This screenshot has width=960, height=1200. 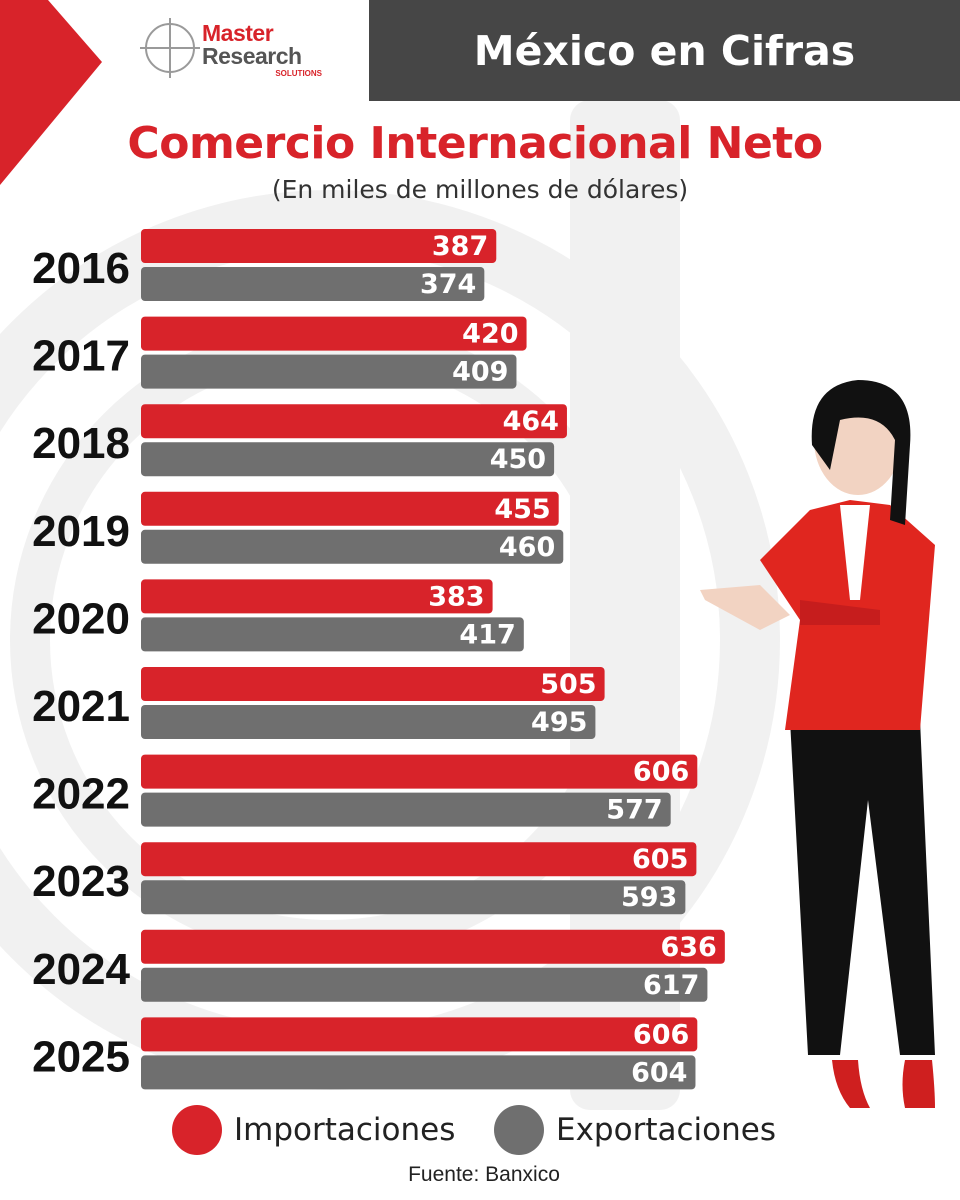 I want to click on bar-value-label: 383, so click(x=456, y=596).